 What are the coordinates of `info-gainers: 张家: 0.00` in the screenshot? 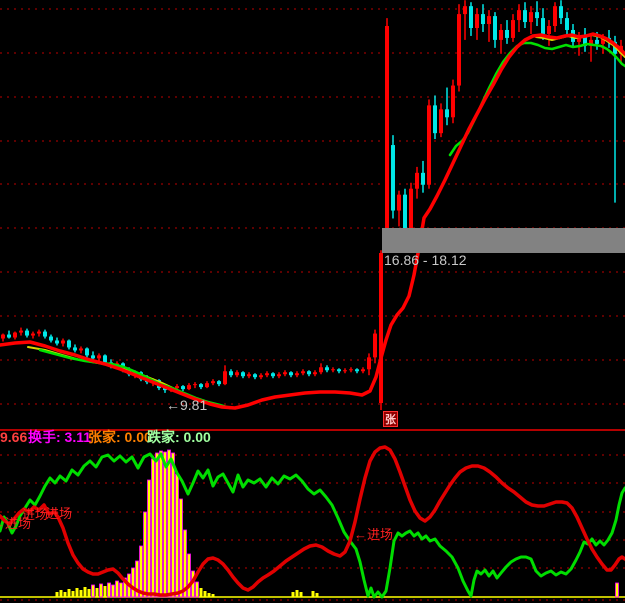 It's located at (120, 437).